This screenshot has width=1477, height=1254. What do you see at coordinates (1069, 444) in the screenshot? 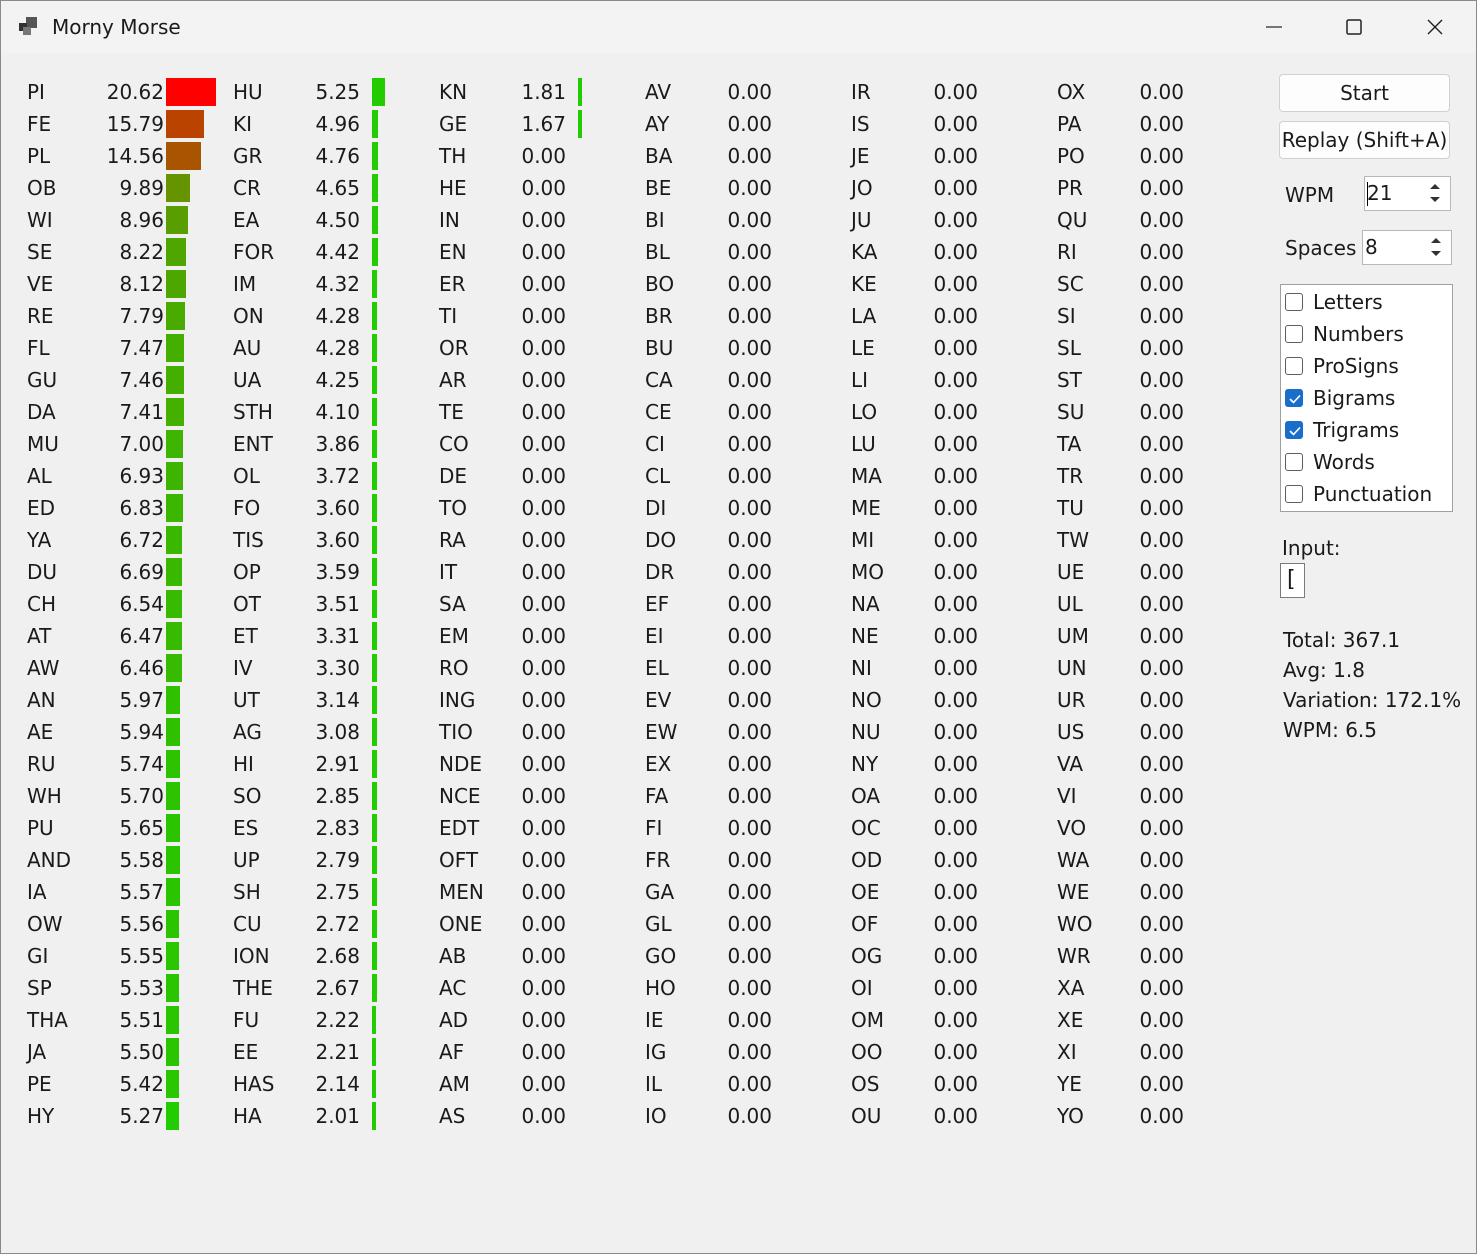
I see `row-key: TA` at bounding box center [1069, 444].